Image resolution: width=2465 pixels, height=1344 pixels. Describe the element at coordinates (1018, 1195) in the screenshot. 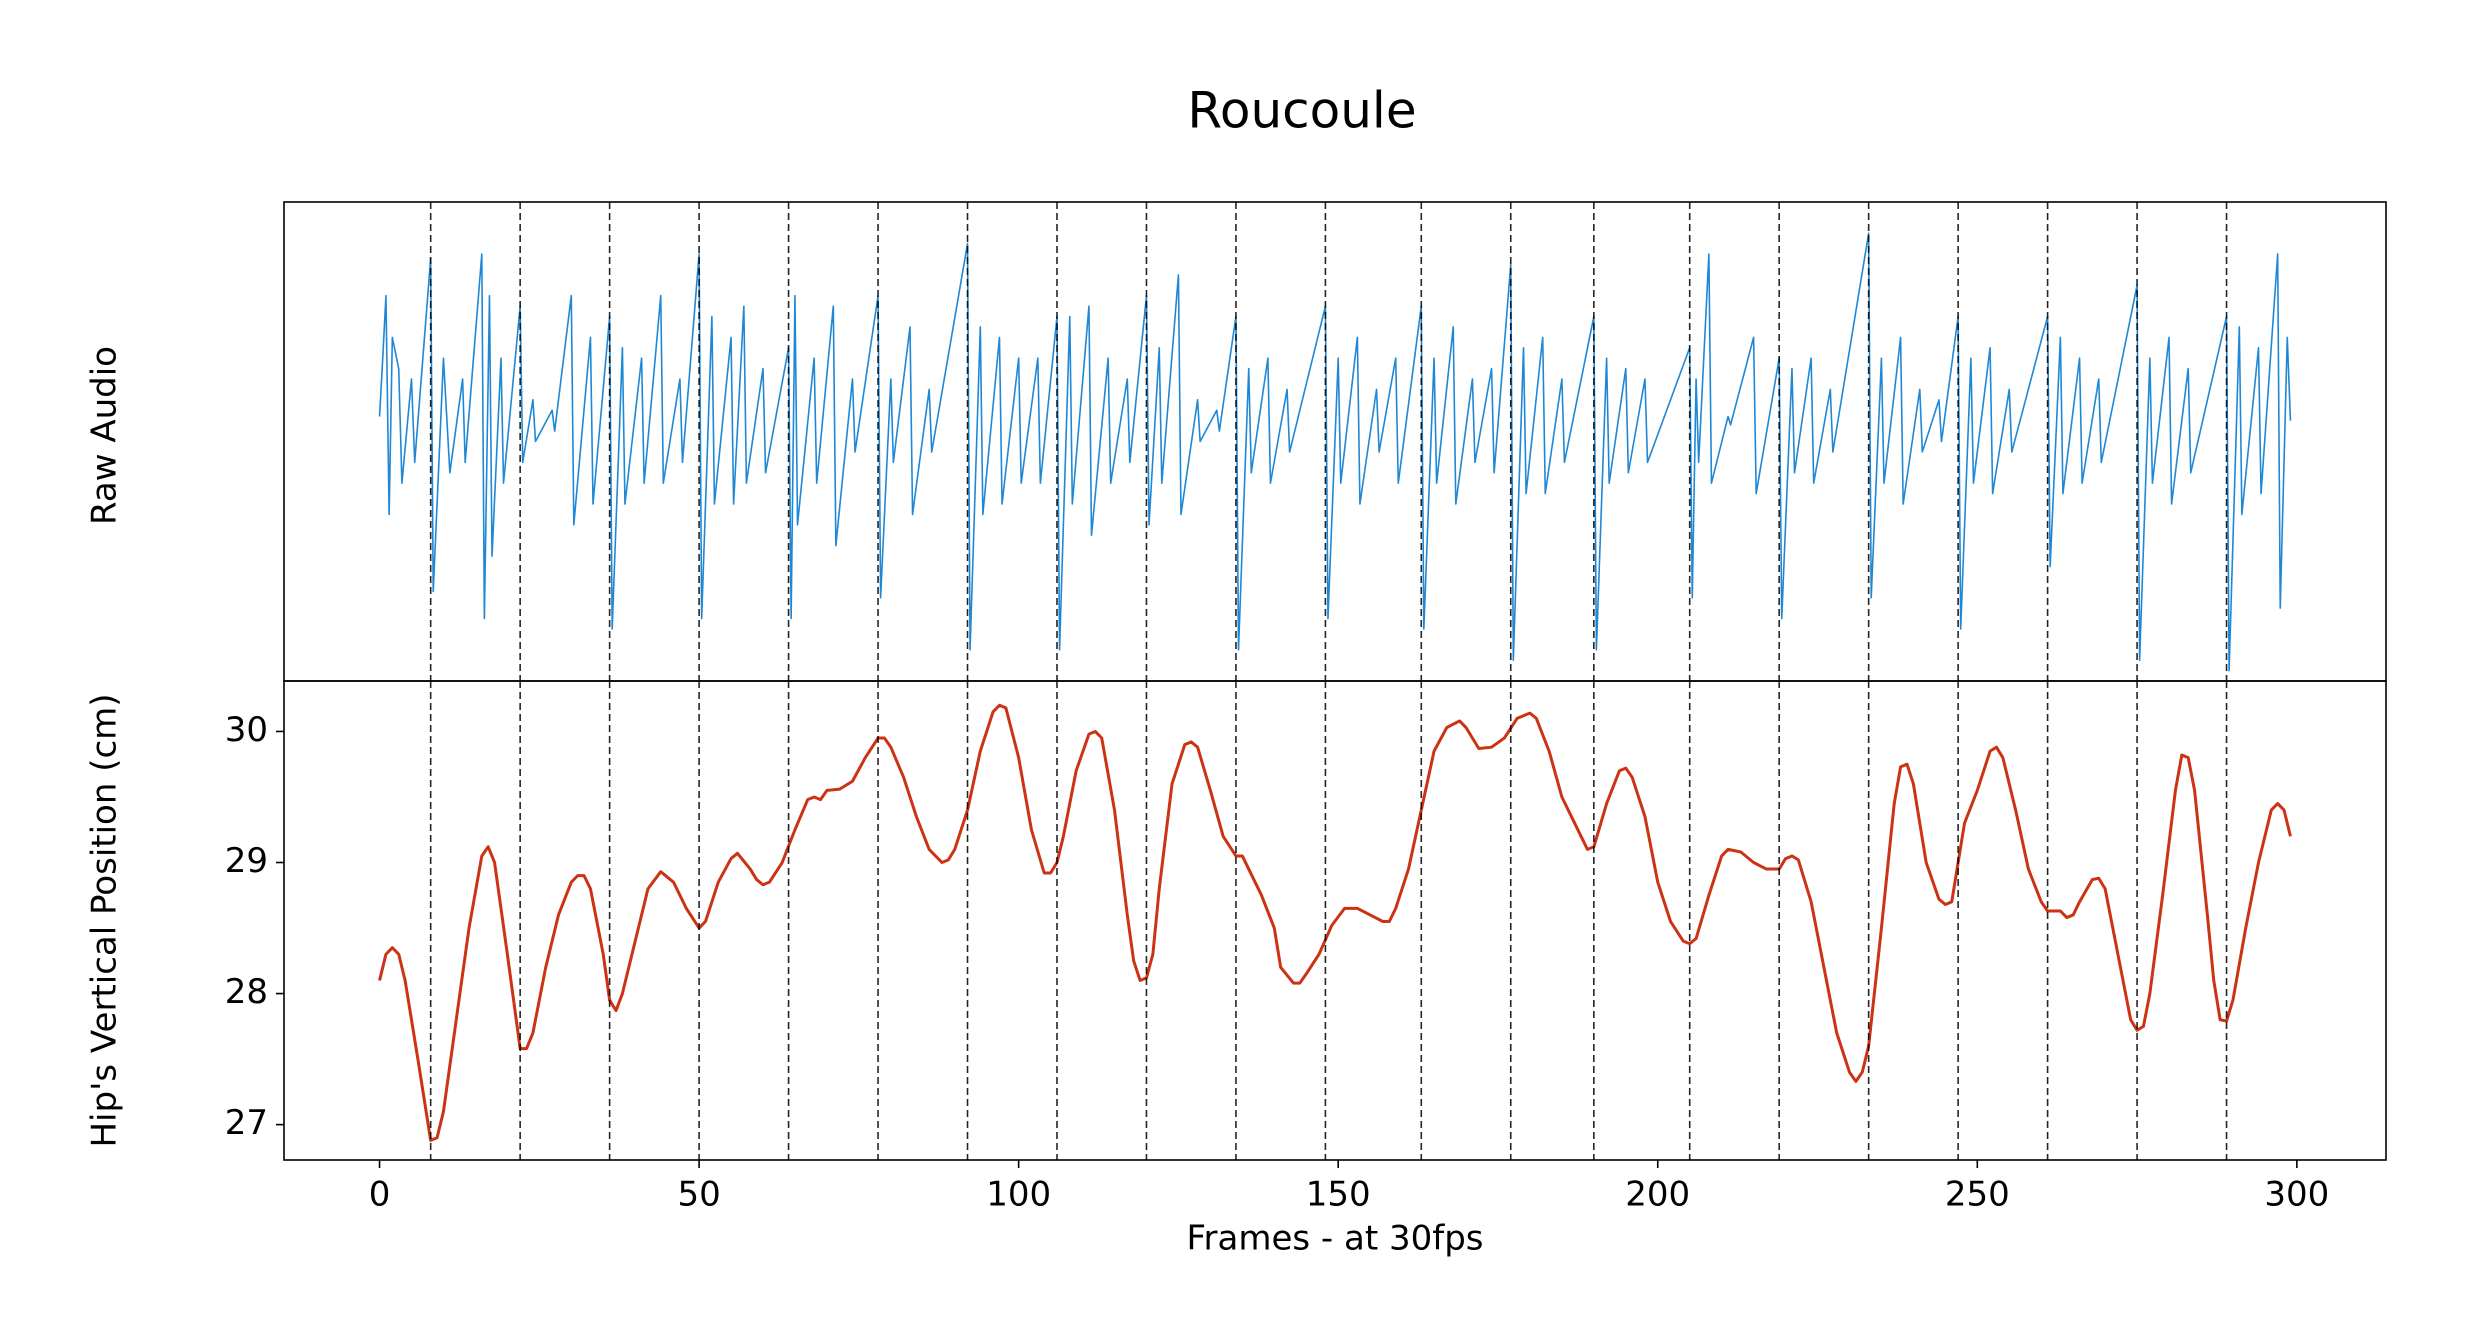

I see `x-tick-label: 100` at that location.